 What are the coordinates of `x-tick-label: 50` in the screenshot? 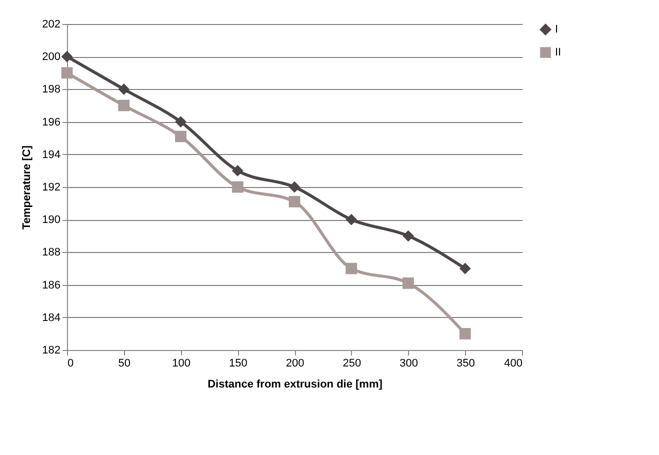 It's located at (124, 364).